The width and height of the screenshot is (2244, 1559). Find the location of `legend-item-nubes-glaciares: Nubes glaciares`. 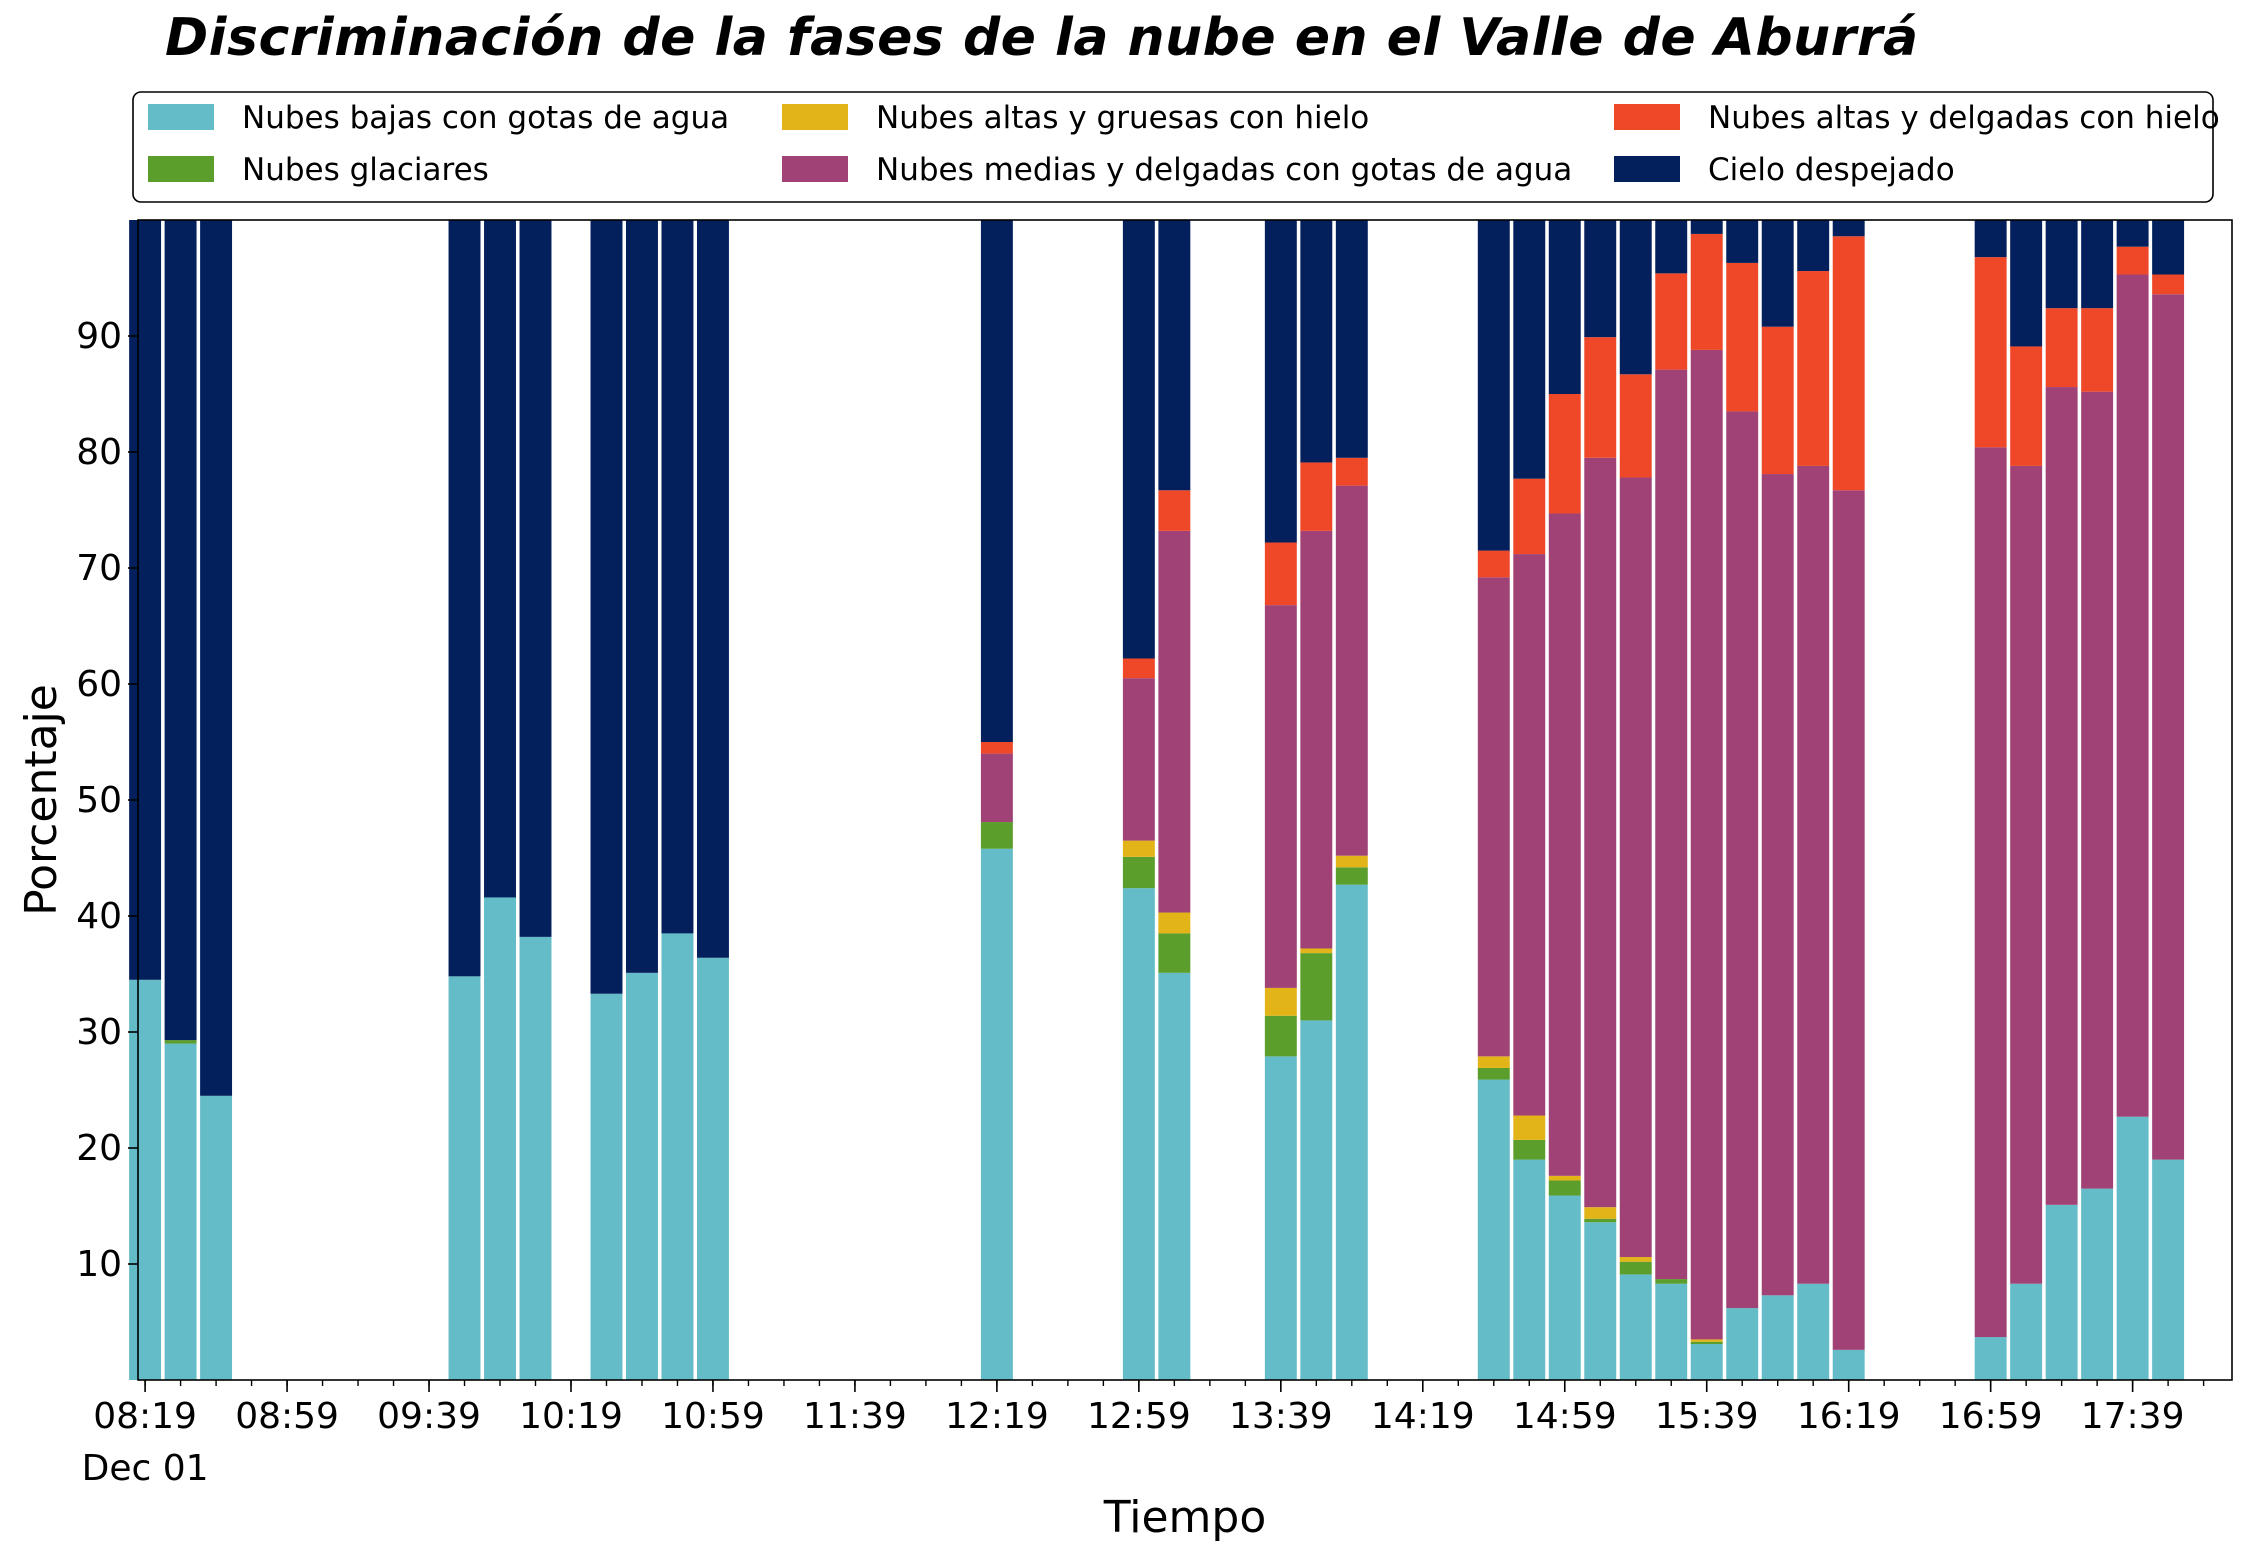

legend-item-nubes-glaciares: Nubes glaciares is located at coordinates (318, 170).